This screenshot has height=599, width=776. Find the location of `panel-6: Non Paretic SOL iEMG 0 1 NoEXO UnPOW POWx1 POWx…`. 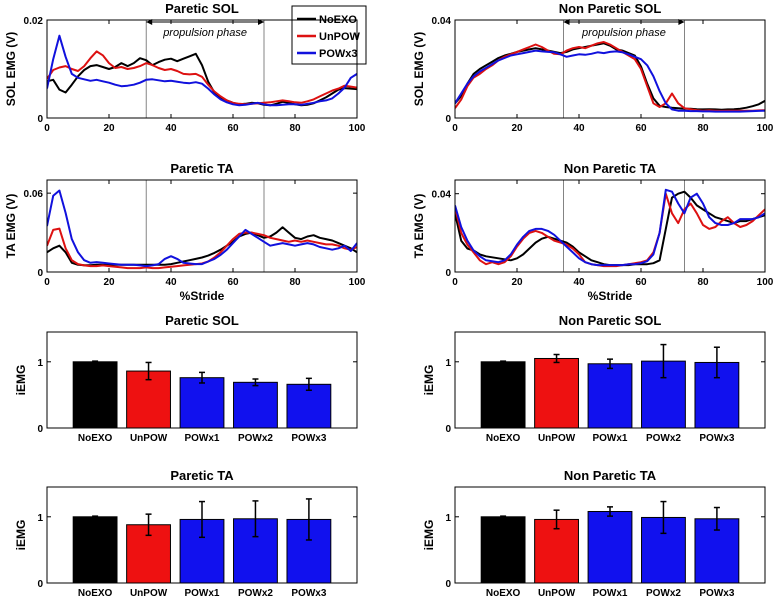

panel-6: Non Paretic SOL iEMG 0 1 NoEXO UnPOW POWx1 POWx… is located at coordinates (594, 378).